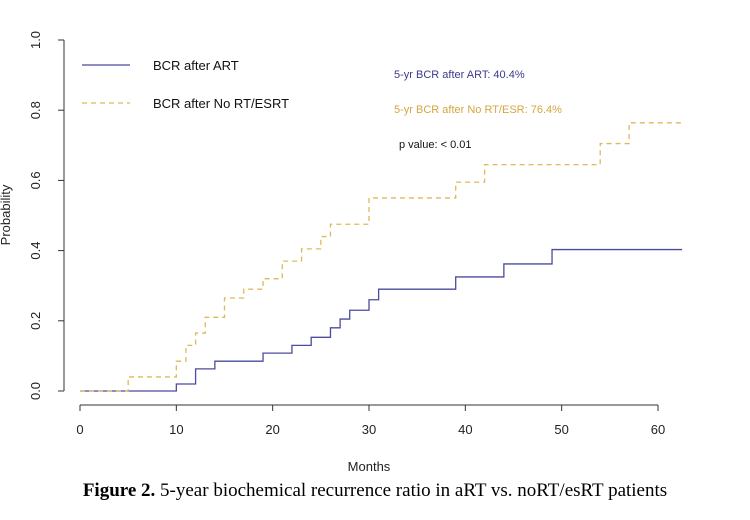 Image resolution: width=750 pixels, height=520 pixels. Describe the element at coordinates (176, 429) in the screenshot. I see `x-tick-label: 10` at that location.